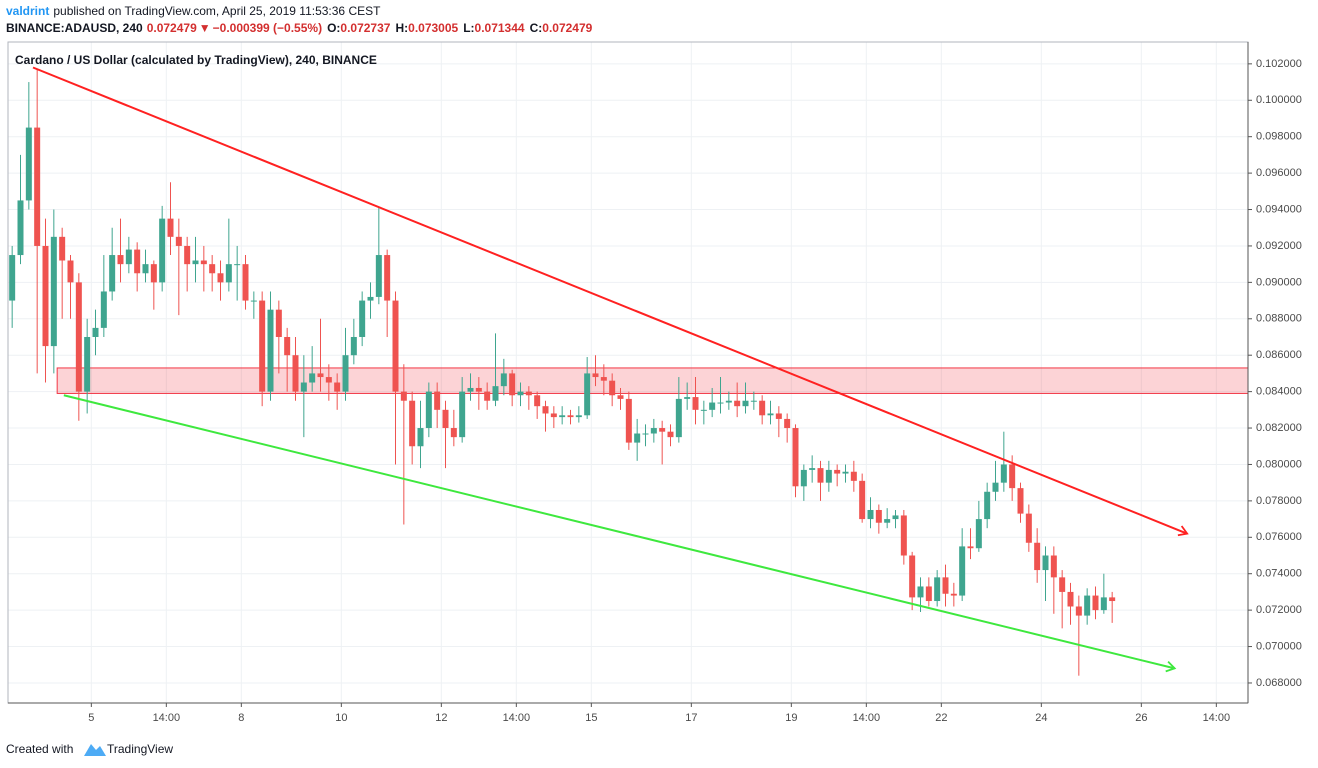  I want to click on y-tick-label: 0.072000, so click(1279, 610).